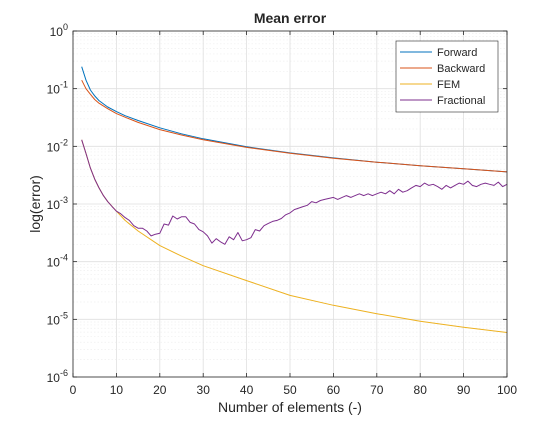  Describe the element at coordinates (57, 261) in the screenshot. I see `y-tick-label: 10⁻⁴` at that location.